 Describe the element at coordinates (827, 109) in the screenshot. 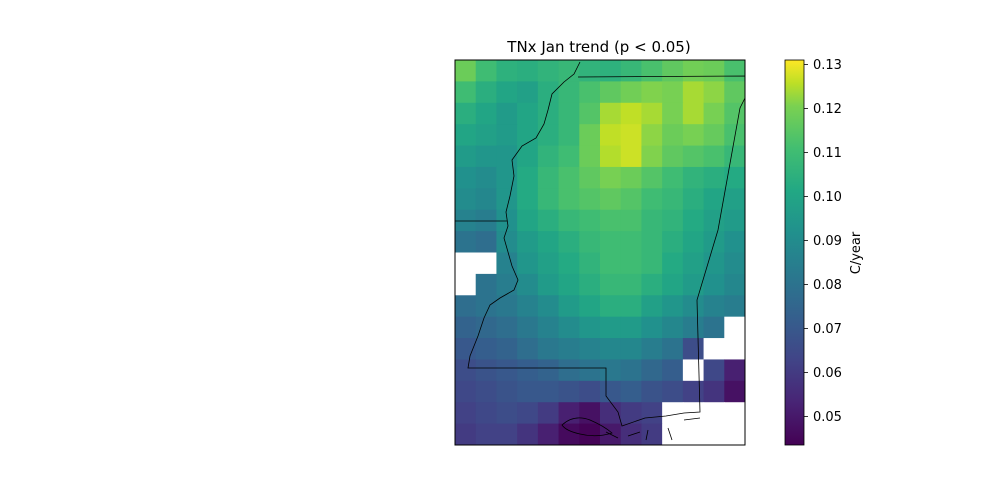

I see `colorbar-tick-label: 0.12` at that location.